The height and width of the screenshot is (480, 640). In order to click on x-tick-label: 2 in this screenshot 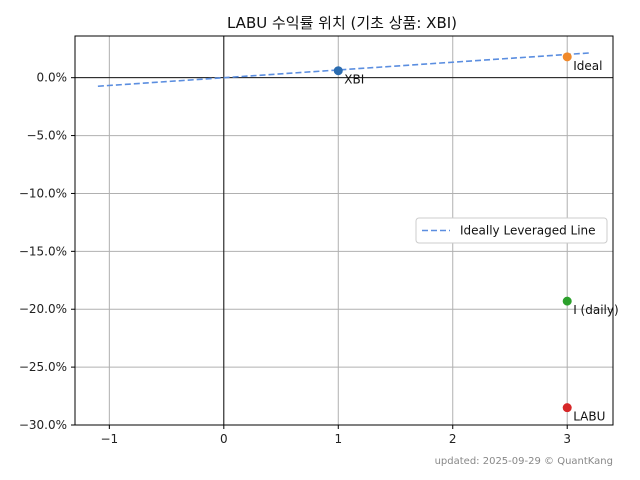, I will do `click(453, 439)`.